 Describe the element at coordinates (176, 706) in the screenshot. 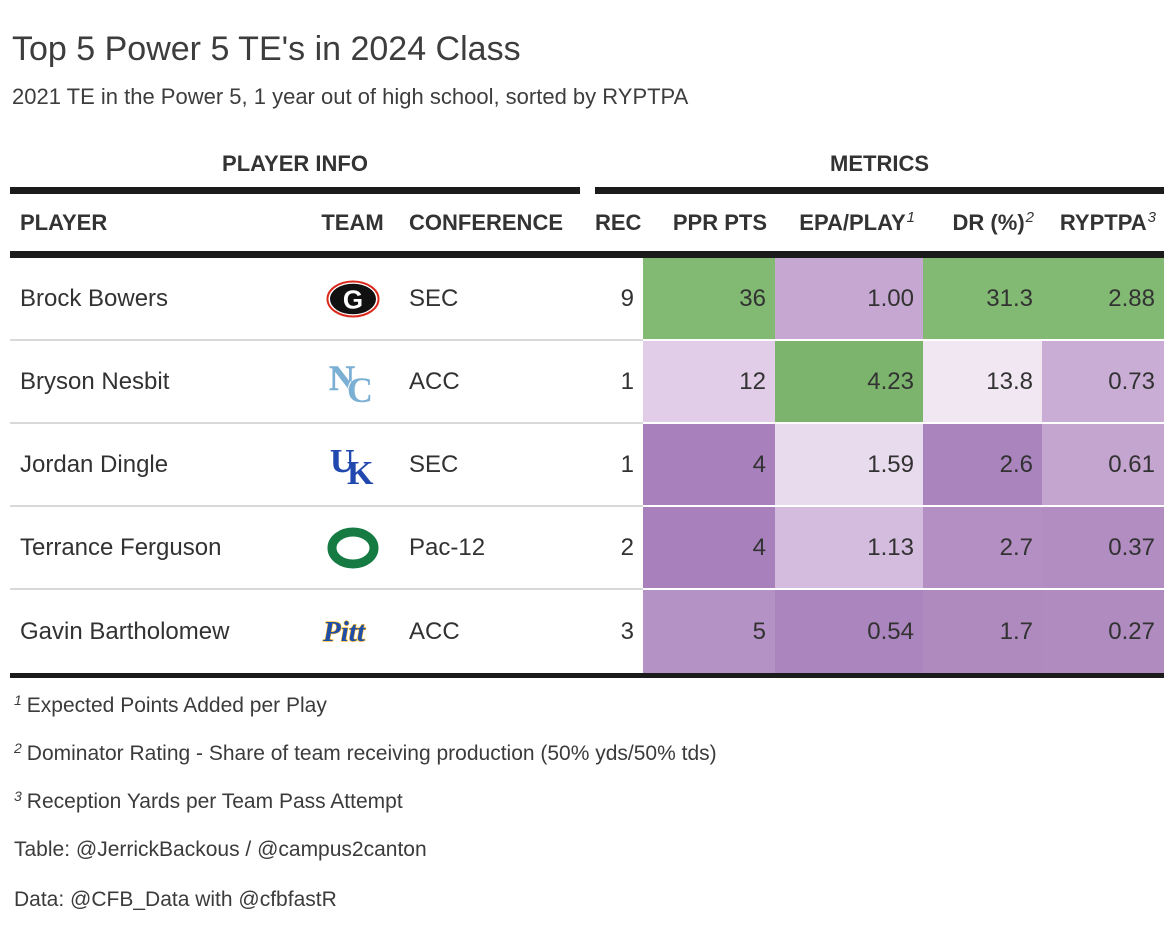

I see `footnote-text: Expected Points Added per Play` at that location.